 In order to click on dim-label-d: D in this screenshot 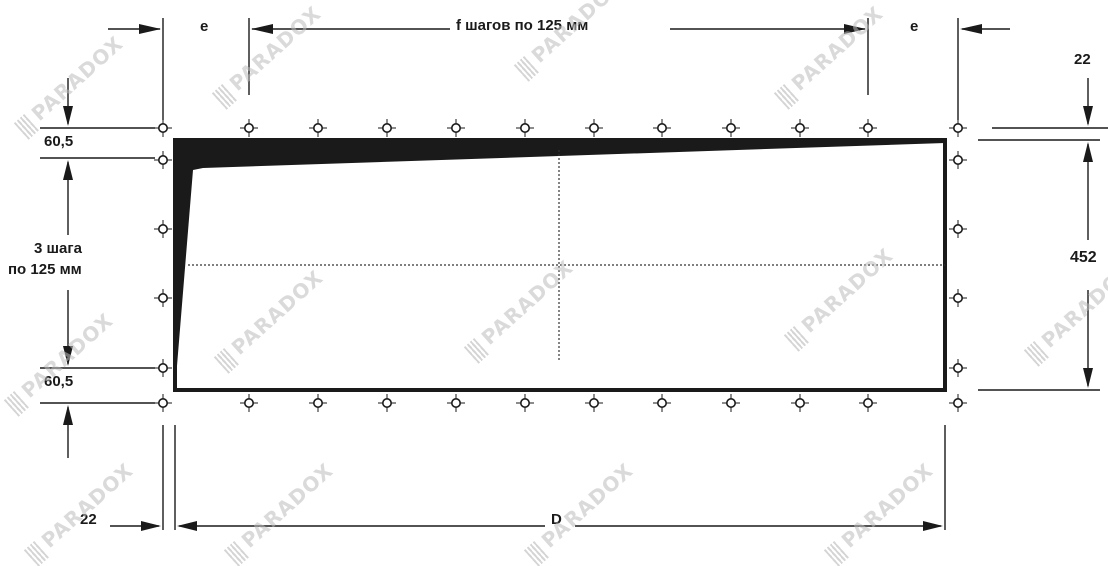, I will do `click(556, 520)`.